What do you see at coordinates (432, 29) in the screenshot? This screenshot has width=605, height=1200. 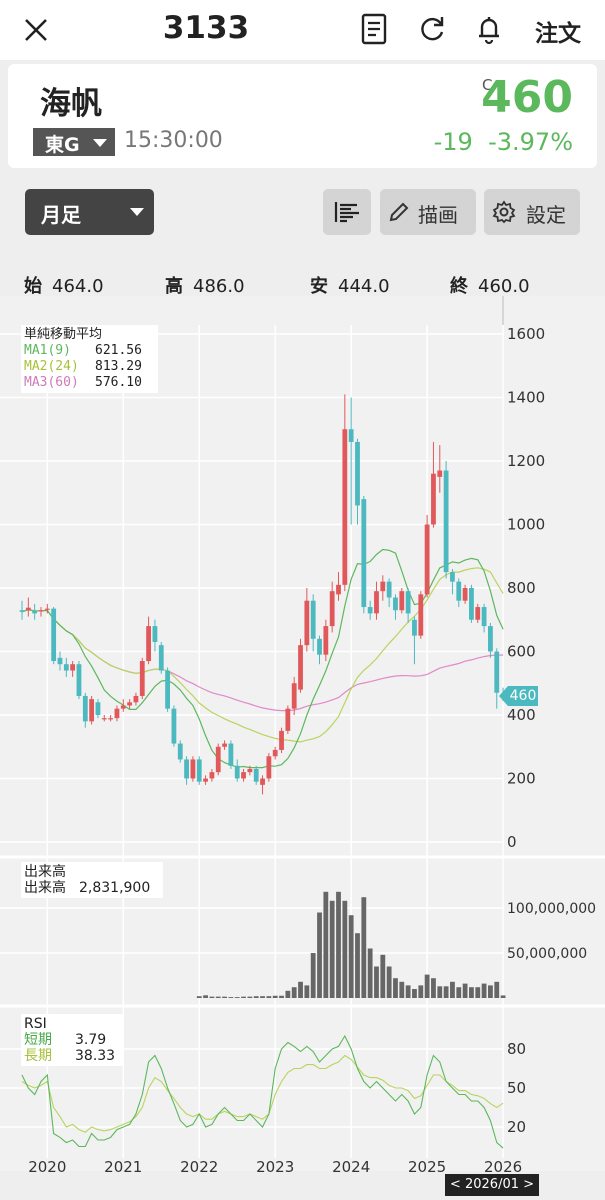 I see `refresh-icon` at bounding box center [432, 29].